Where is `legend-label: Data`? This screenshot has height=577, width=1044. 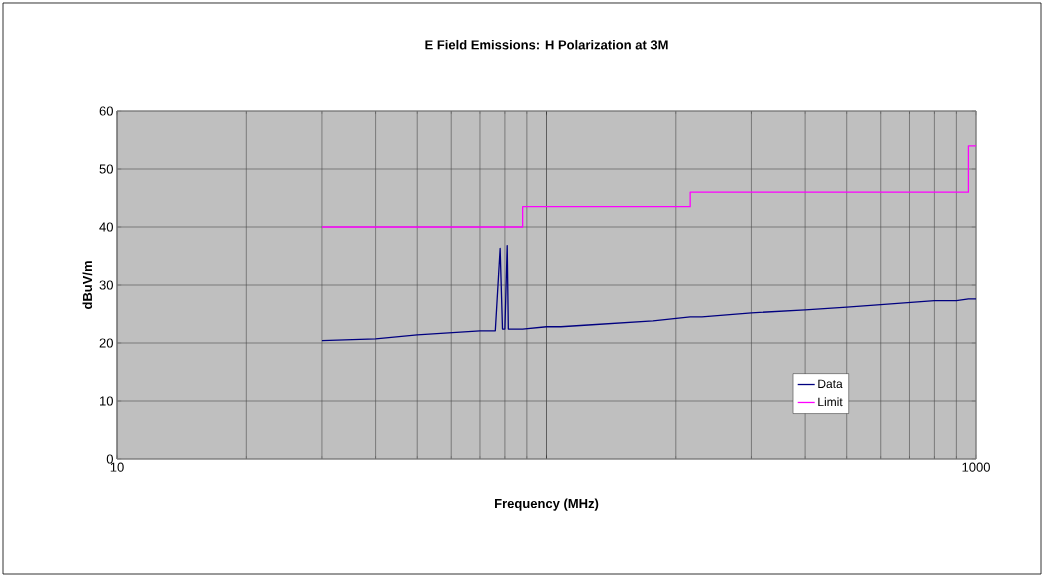
legend-label: Data is located at coordinates (830, 384).